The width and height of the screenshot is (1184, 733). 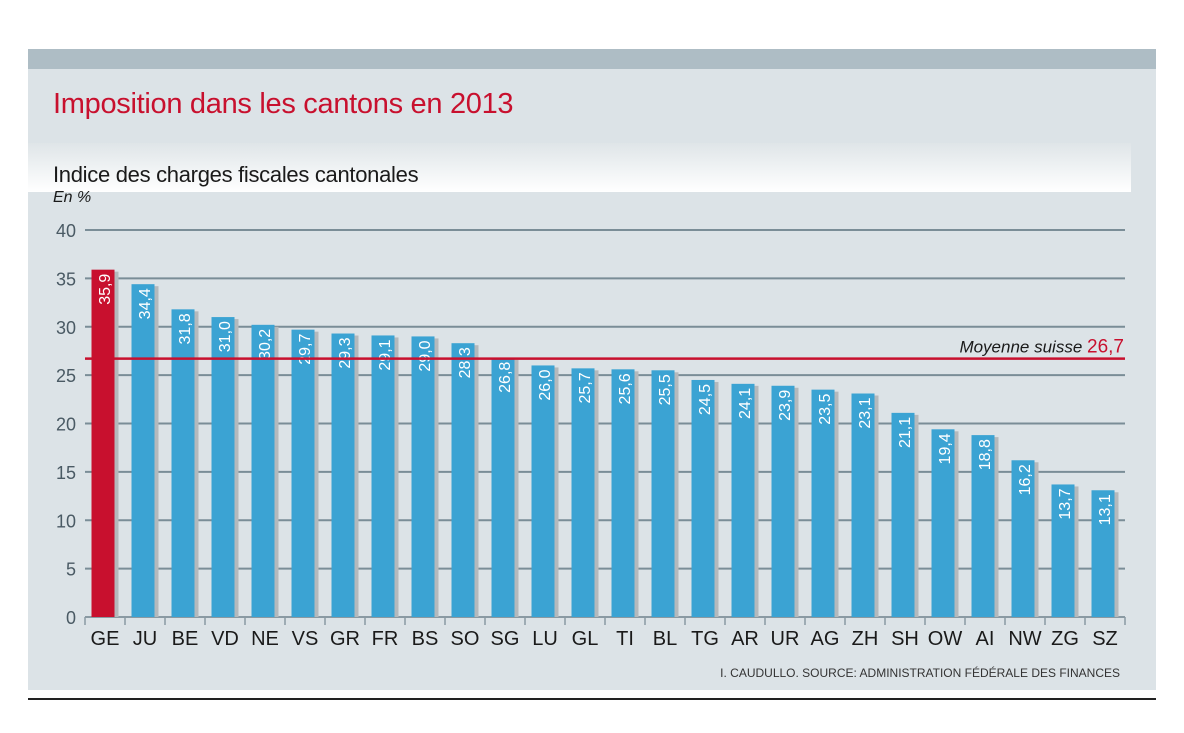 I want to click on x-tick-label: VS, so click(x=305, y=639).